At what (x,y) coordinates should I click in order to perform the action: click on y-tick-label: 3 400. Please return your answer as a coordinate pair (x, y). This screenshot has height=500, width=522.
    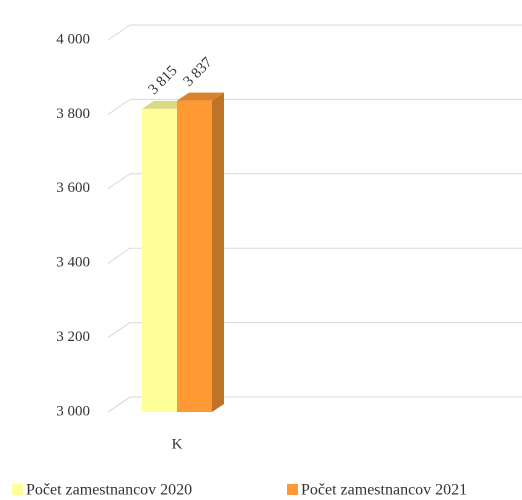
    Looking at the image, I should click on (73, 263).